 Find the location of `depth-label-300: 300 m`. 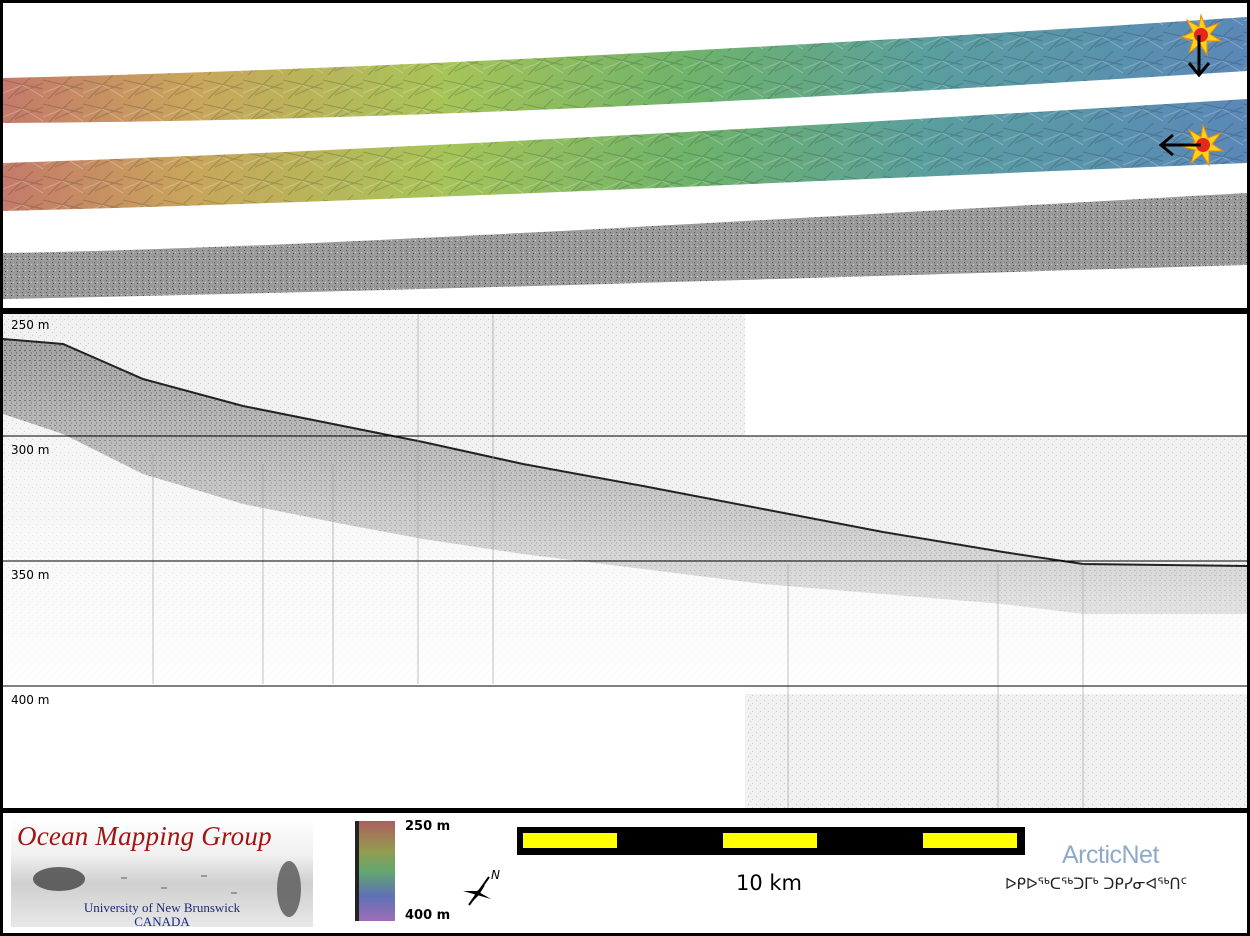

depth-label-300: 300 m is located at coordinates (30, 450).